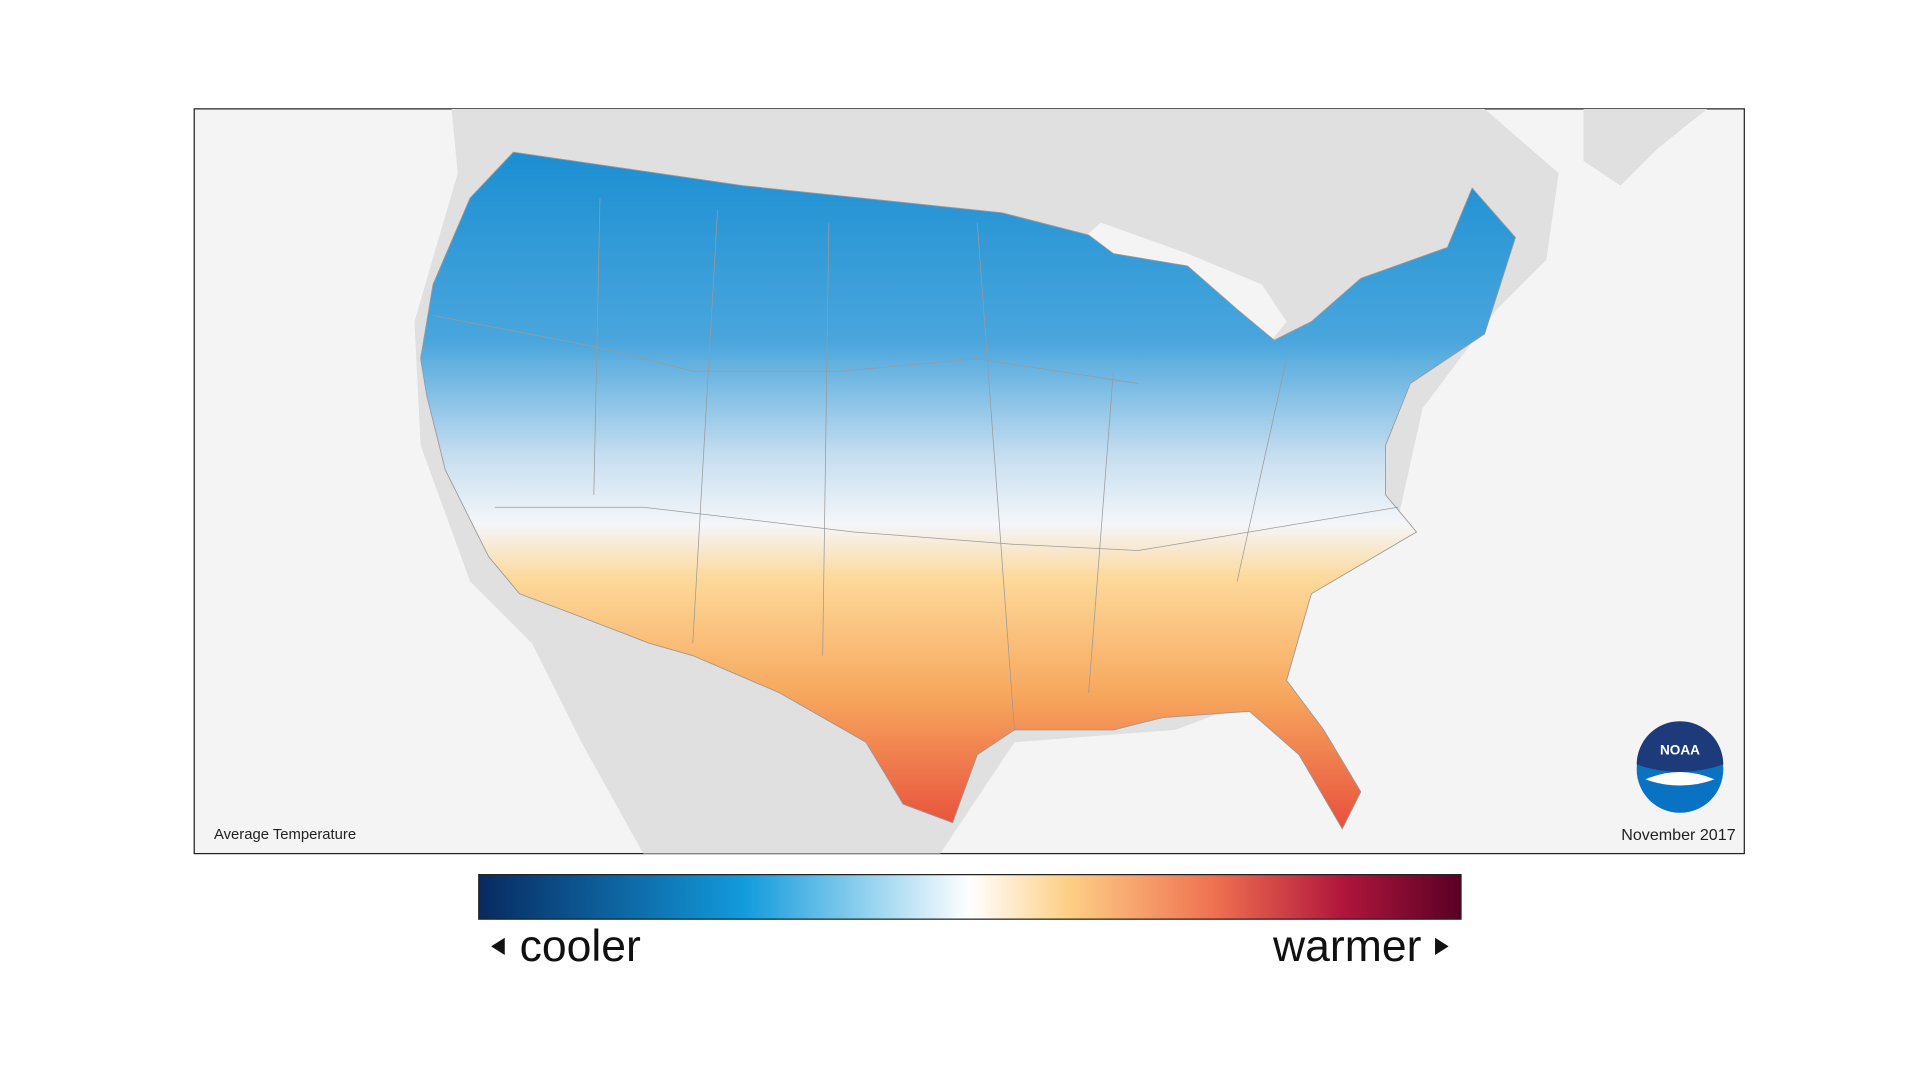 This screenshot has width=1920, height=1080. What do you see at coordinates (970, 897) in the screenshot?
I see `color-scale` at bounding box center [970, 897].